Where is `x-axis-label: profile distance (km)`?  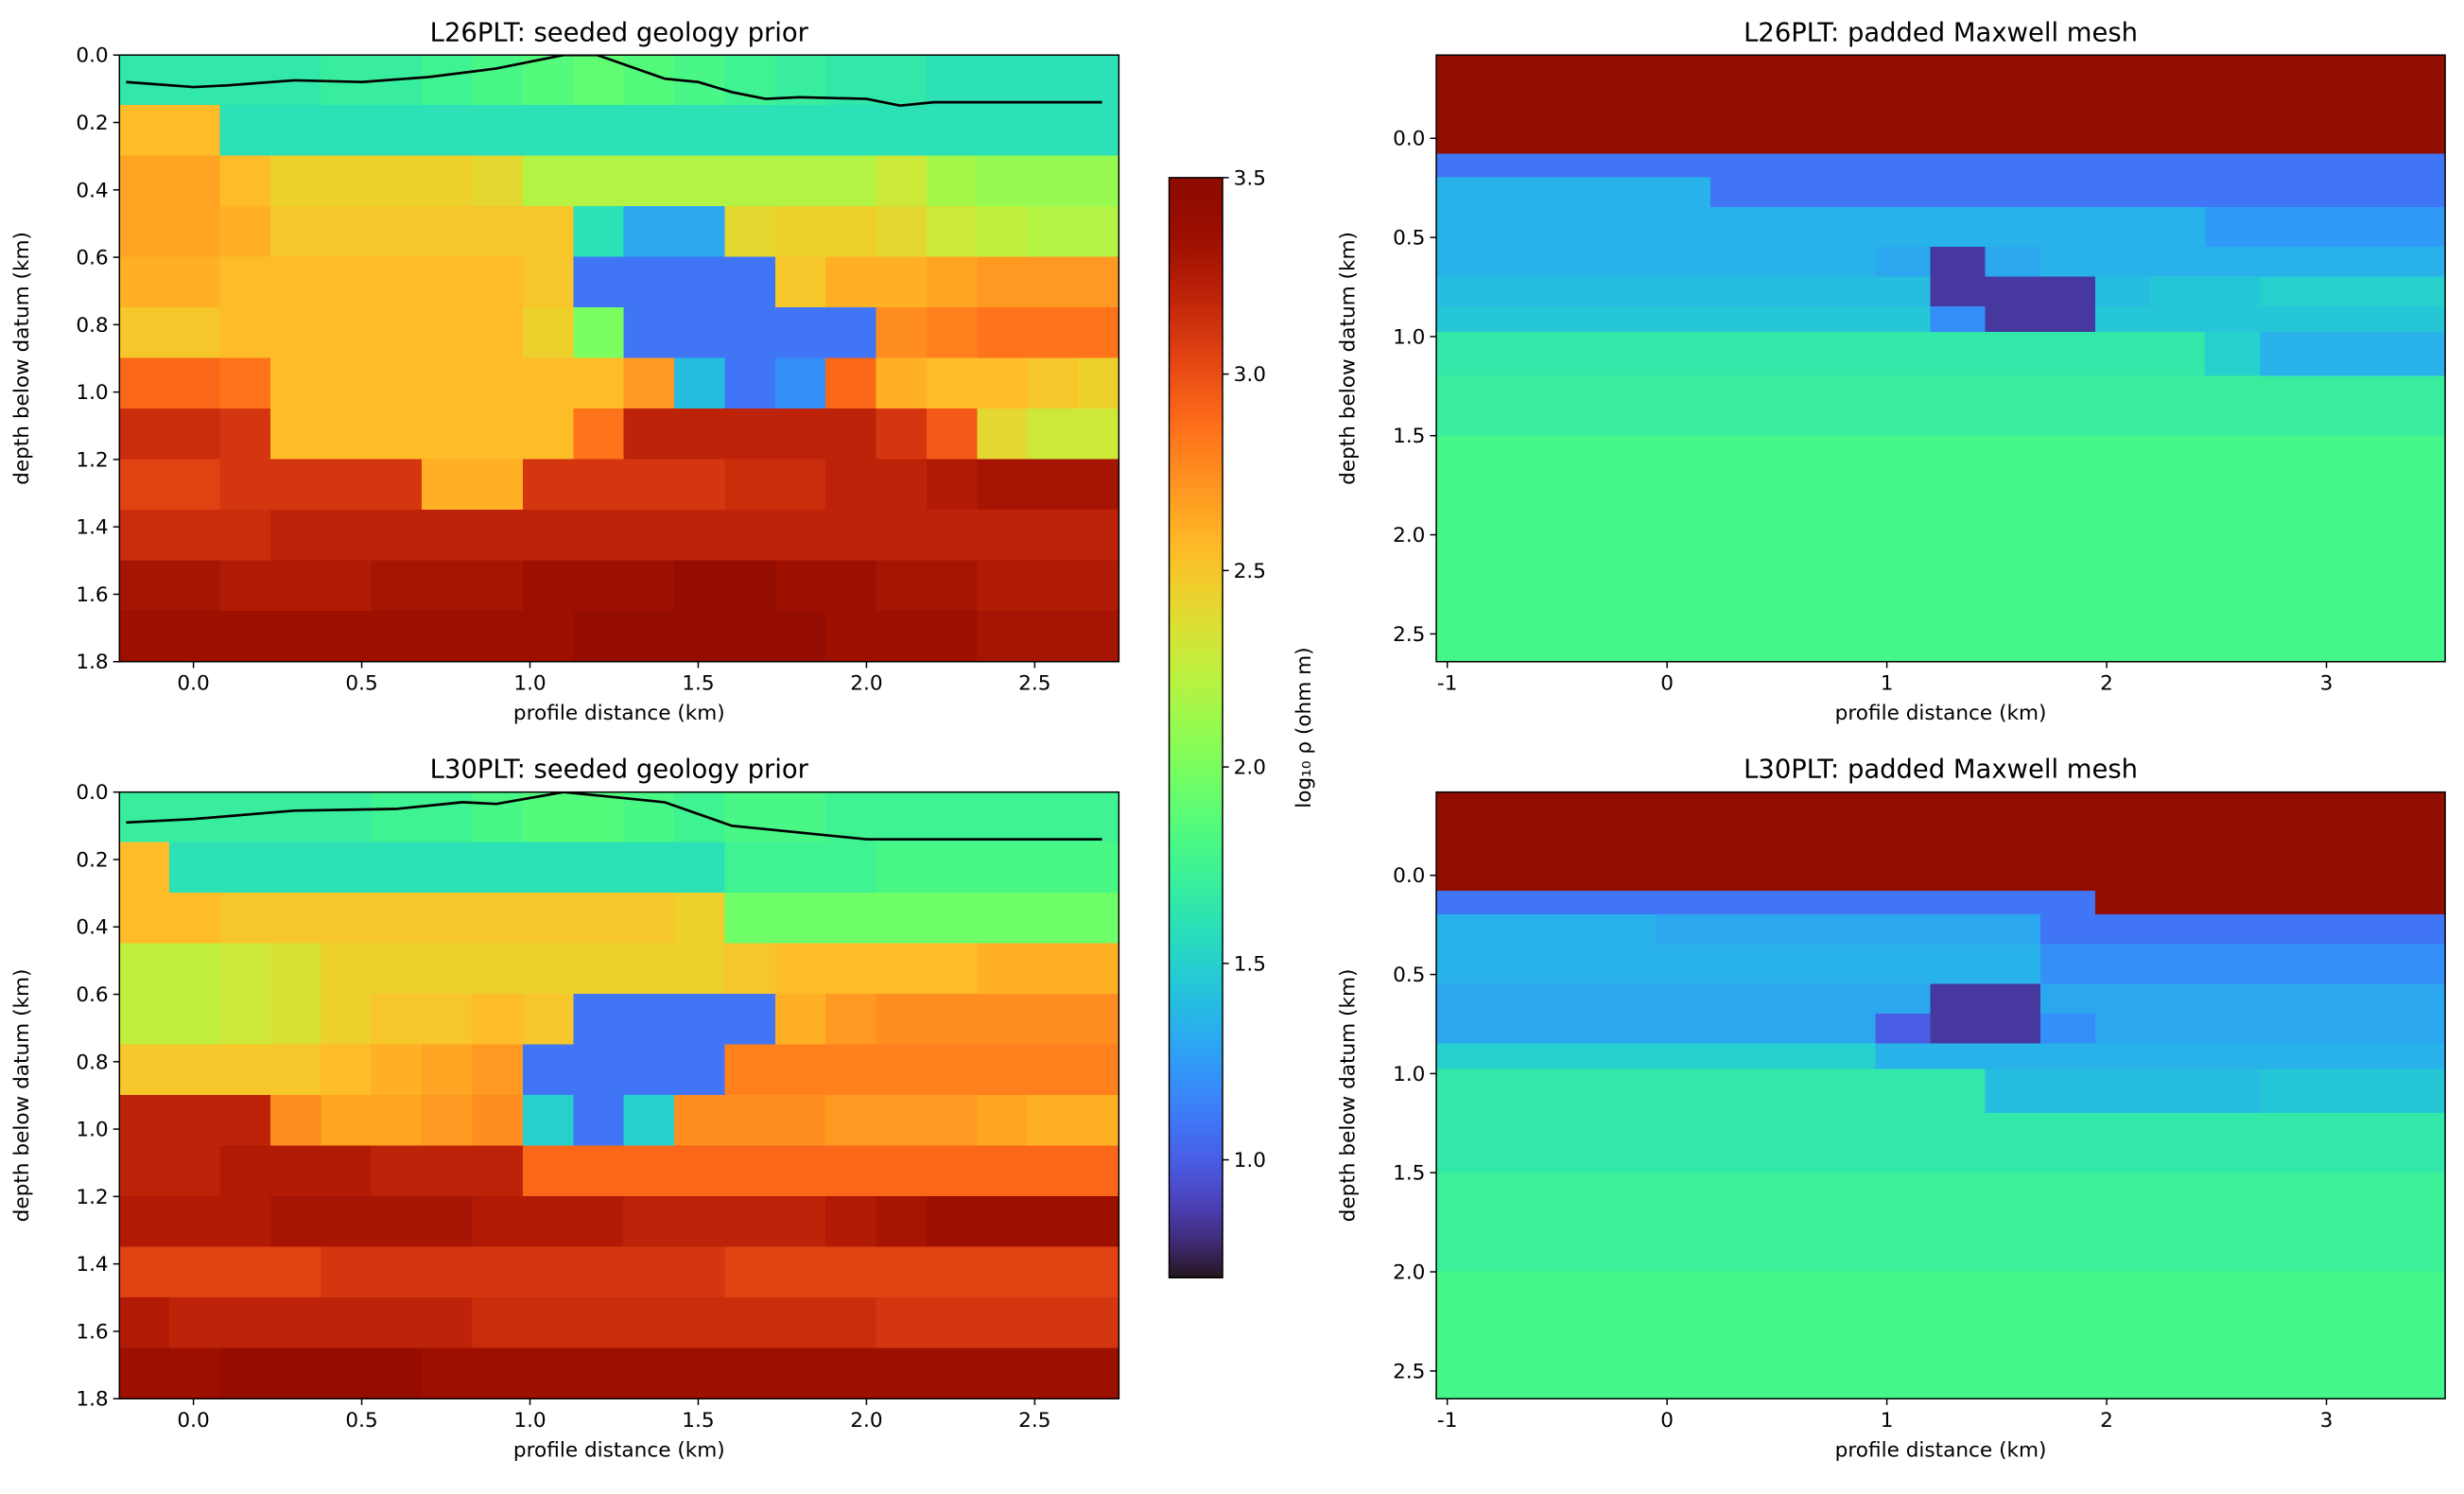 x-axis-label: profile distance (km) is located at coordinates (1941, 1451).